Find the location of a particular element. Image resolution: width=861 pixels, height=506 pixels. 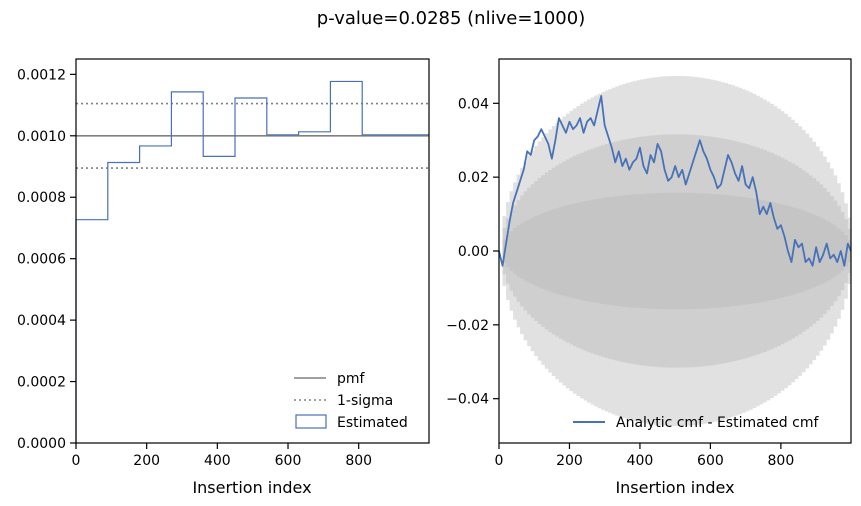

y-tick-label: −0.02 is located at coordinates (467, 326).